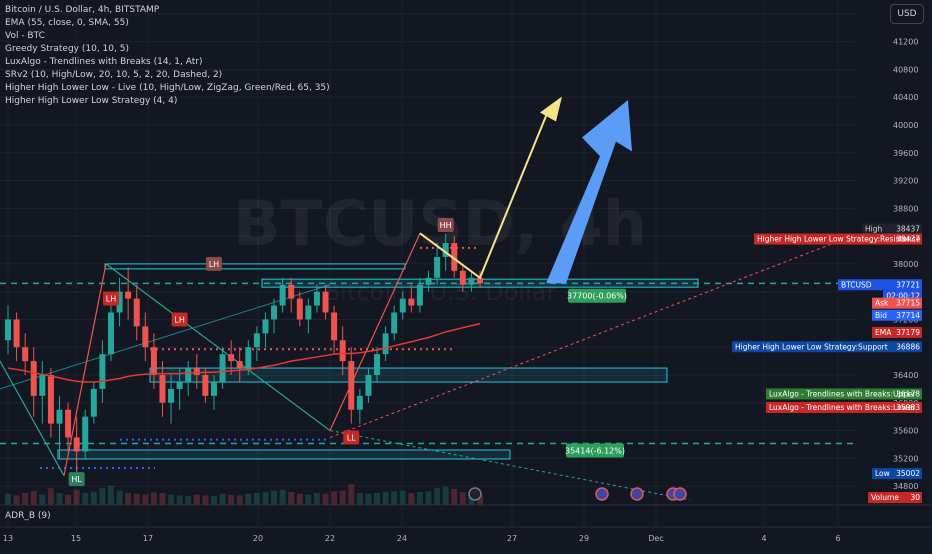  Describe the element at coordinates (882, 303) in the screenshot. I see `price-tag-label: Ask` at that location.